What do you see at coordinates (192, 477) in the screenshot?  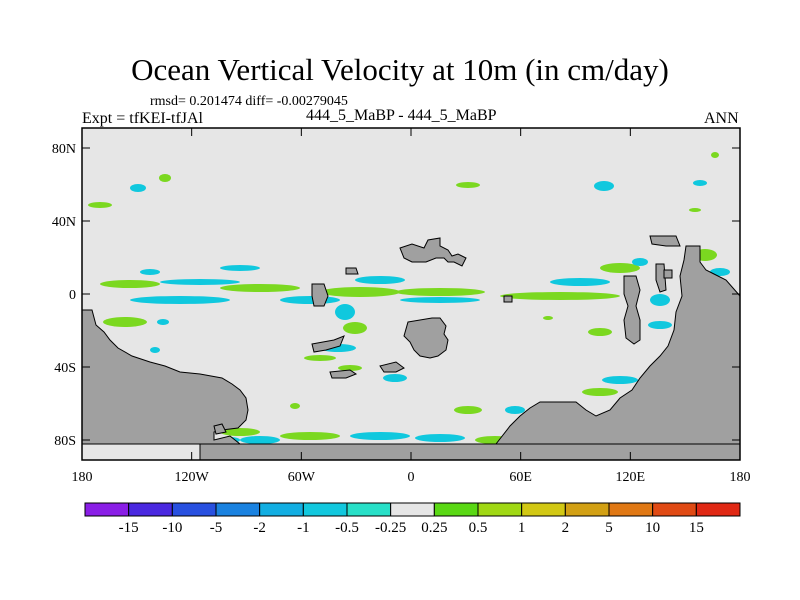 I see `lon-tick-label: 120W` at bounding box center [192, 477].